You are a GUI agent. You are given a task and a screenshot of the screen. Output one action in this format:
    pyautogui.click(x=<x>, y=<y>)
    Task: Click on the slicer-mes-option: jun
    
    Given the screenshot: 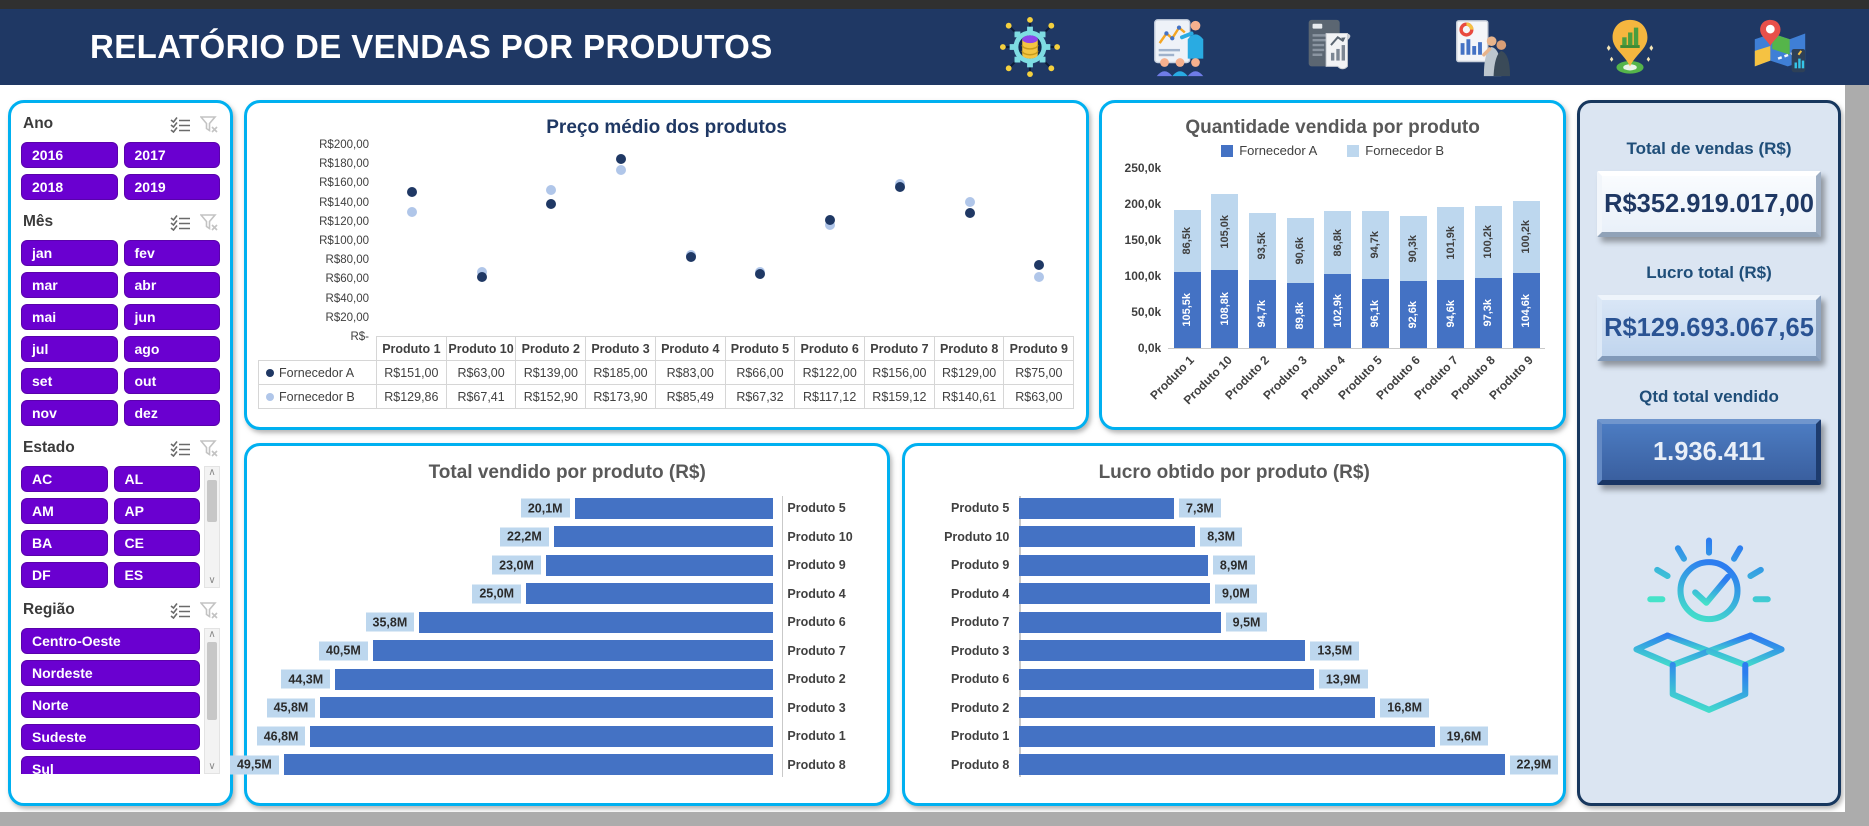 What is the action you would take?
    pyautogui.click(x=171, y=317)
    